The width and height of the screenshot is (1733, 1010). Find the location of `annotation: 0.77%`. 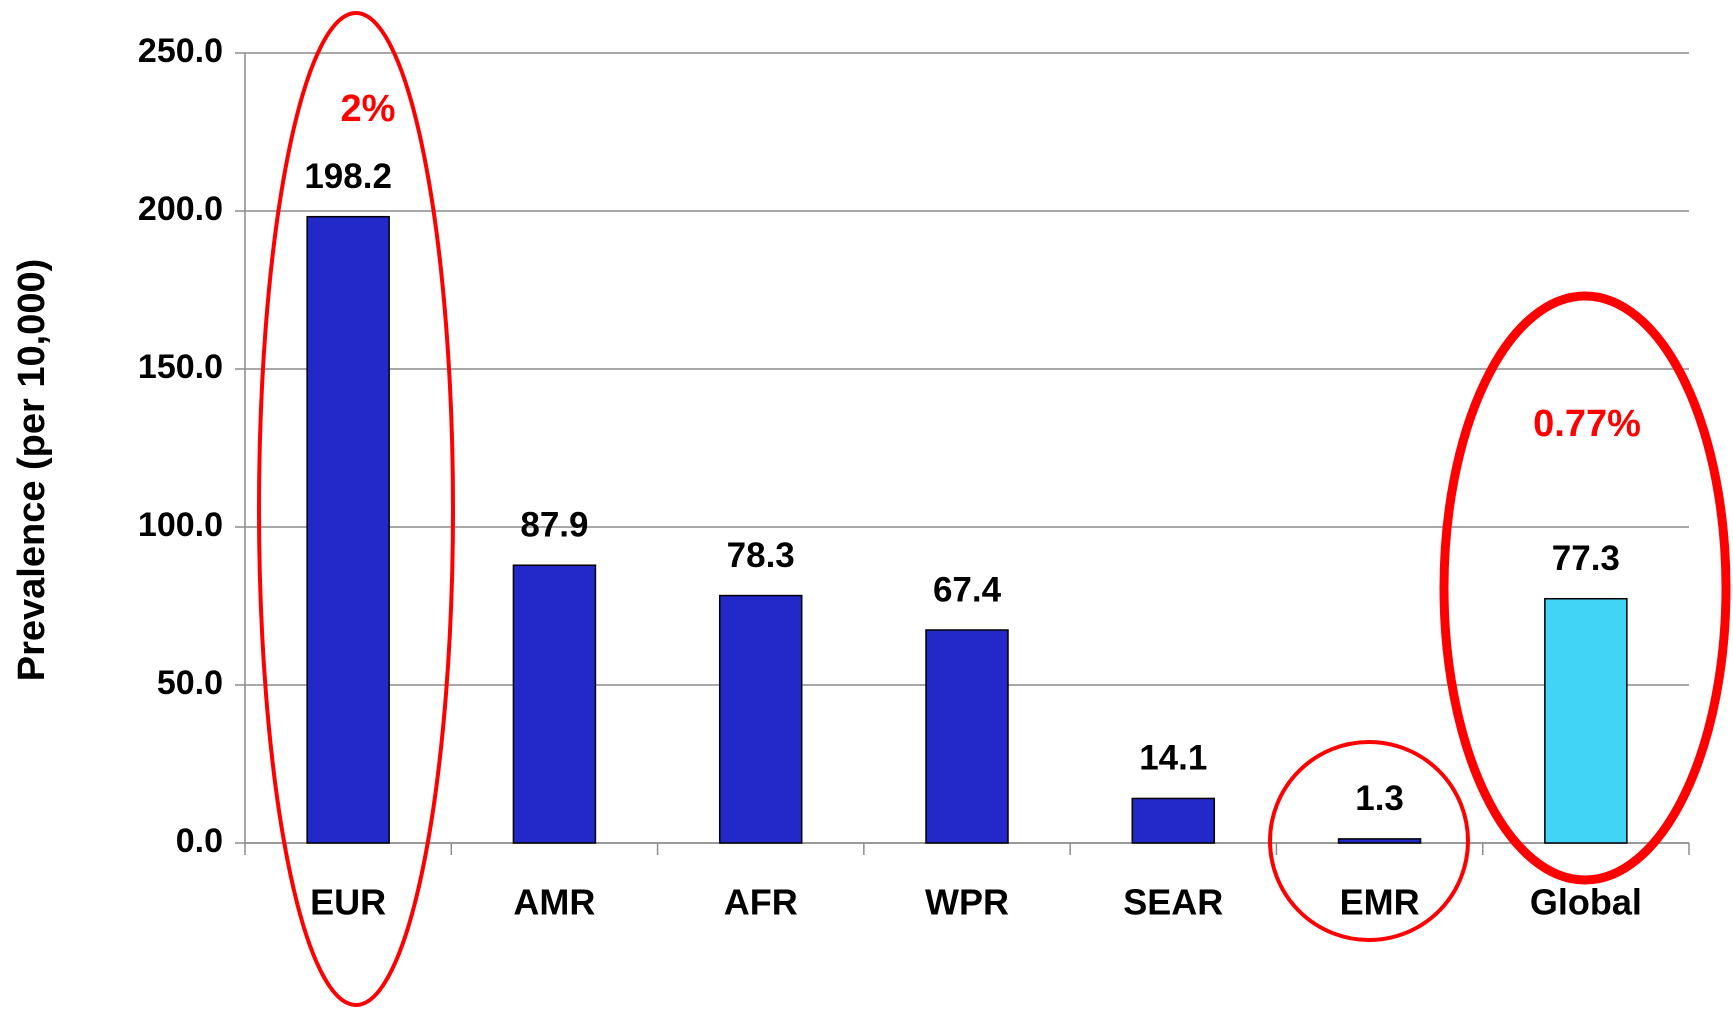

annotation: 0.77% is located at coordinates (1587, 424).